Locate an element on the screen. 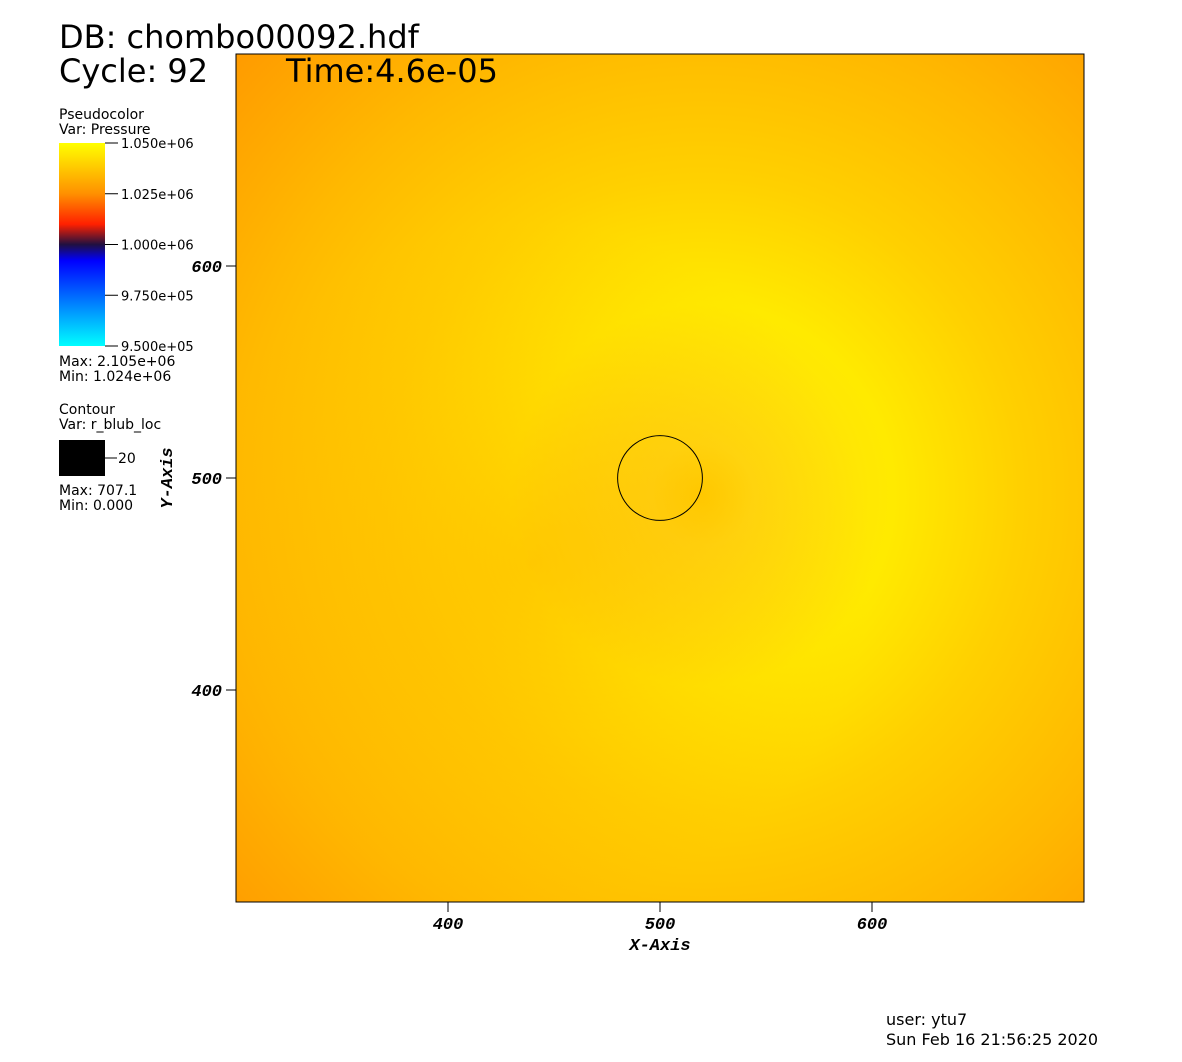 The height and width of the screenshot is (1062, 1182). contour-line is located at coordinates (660, 478).